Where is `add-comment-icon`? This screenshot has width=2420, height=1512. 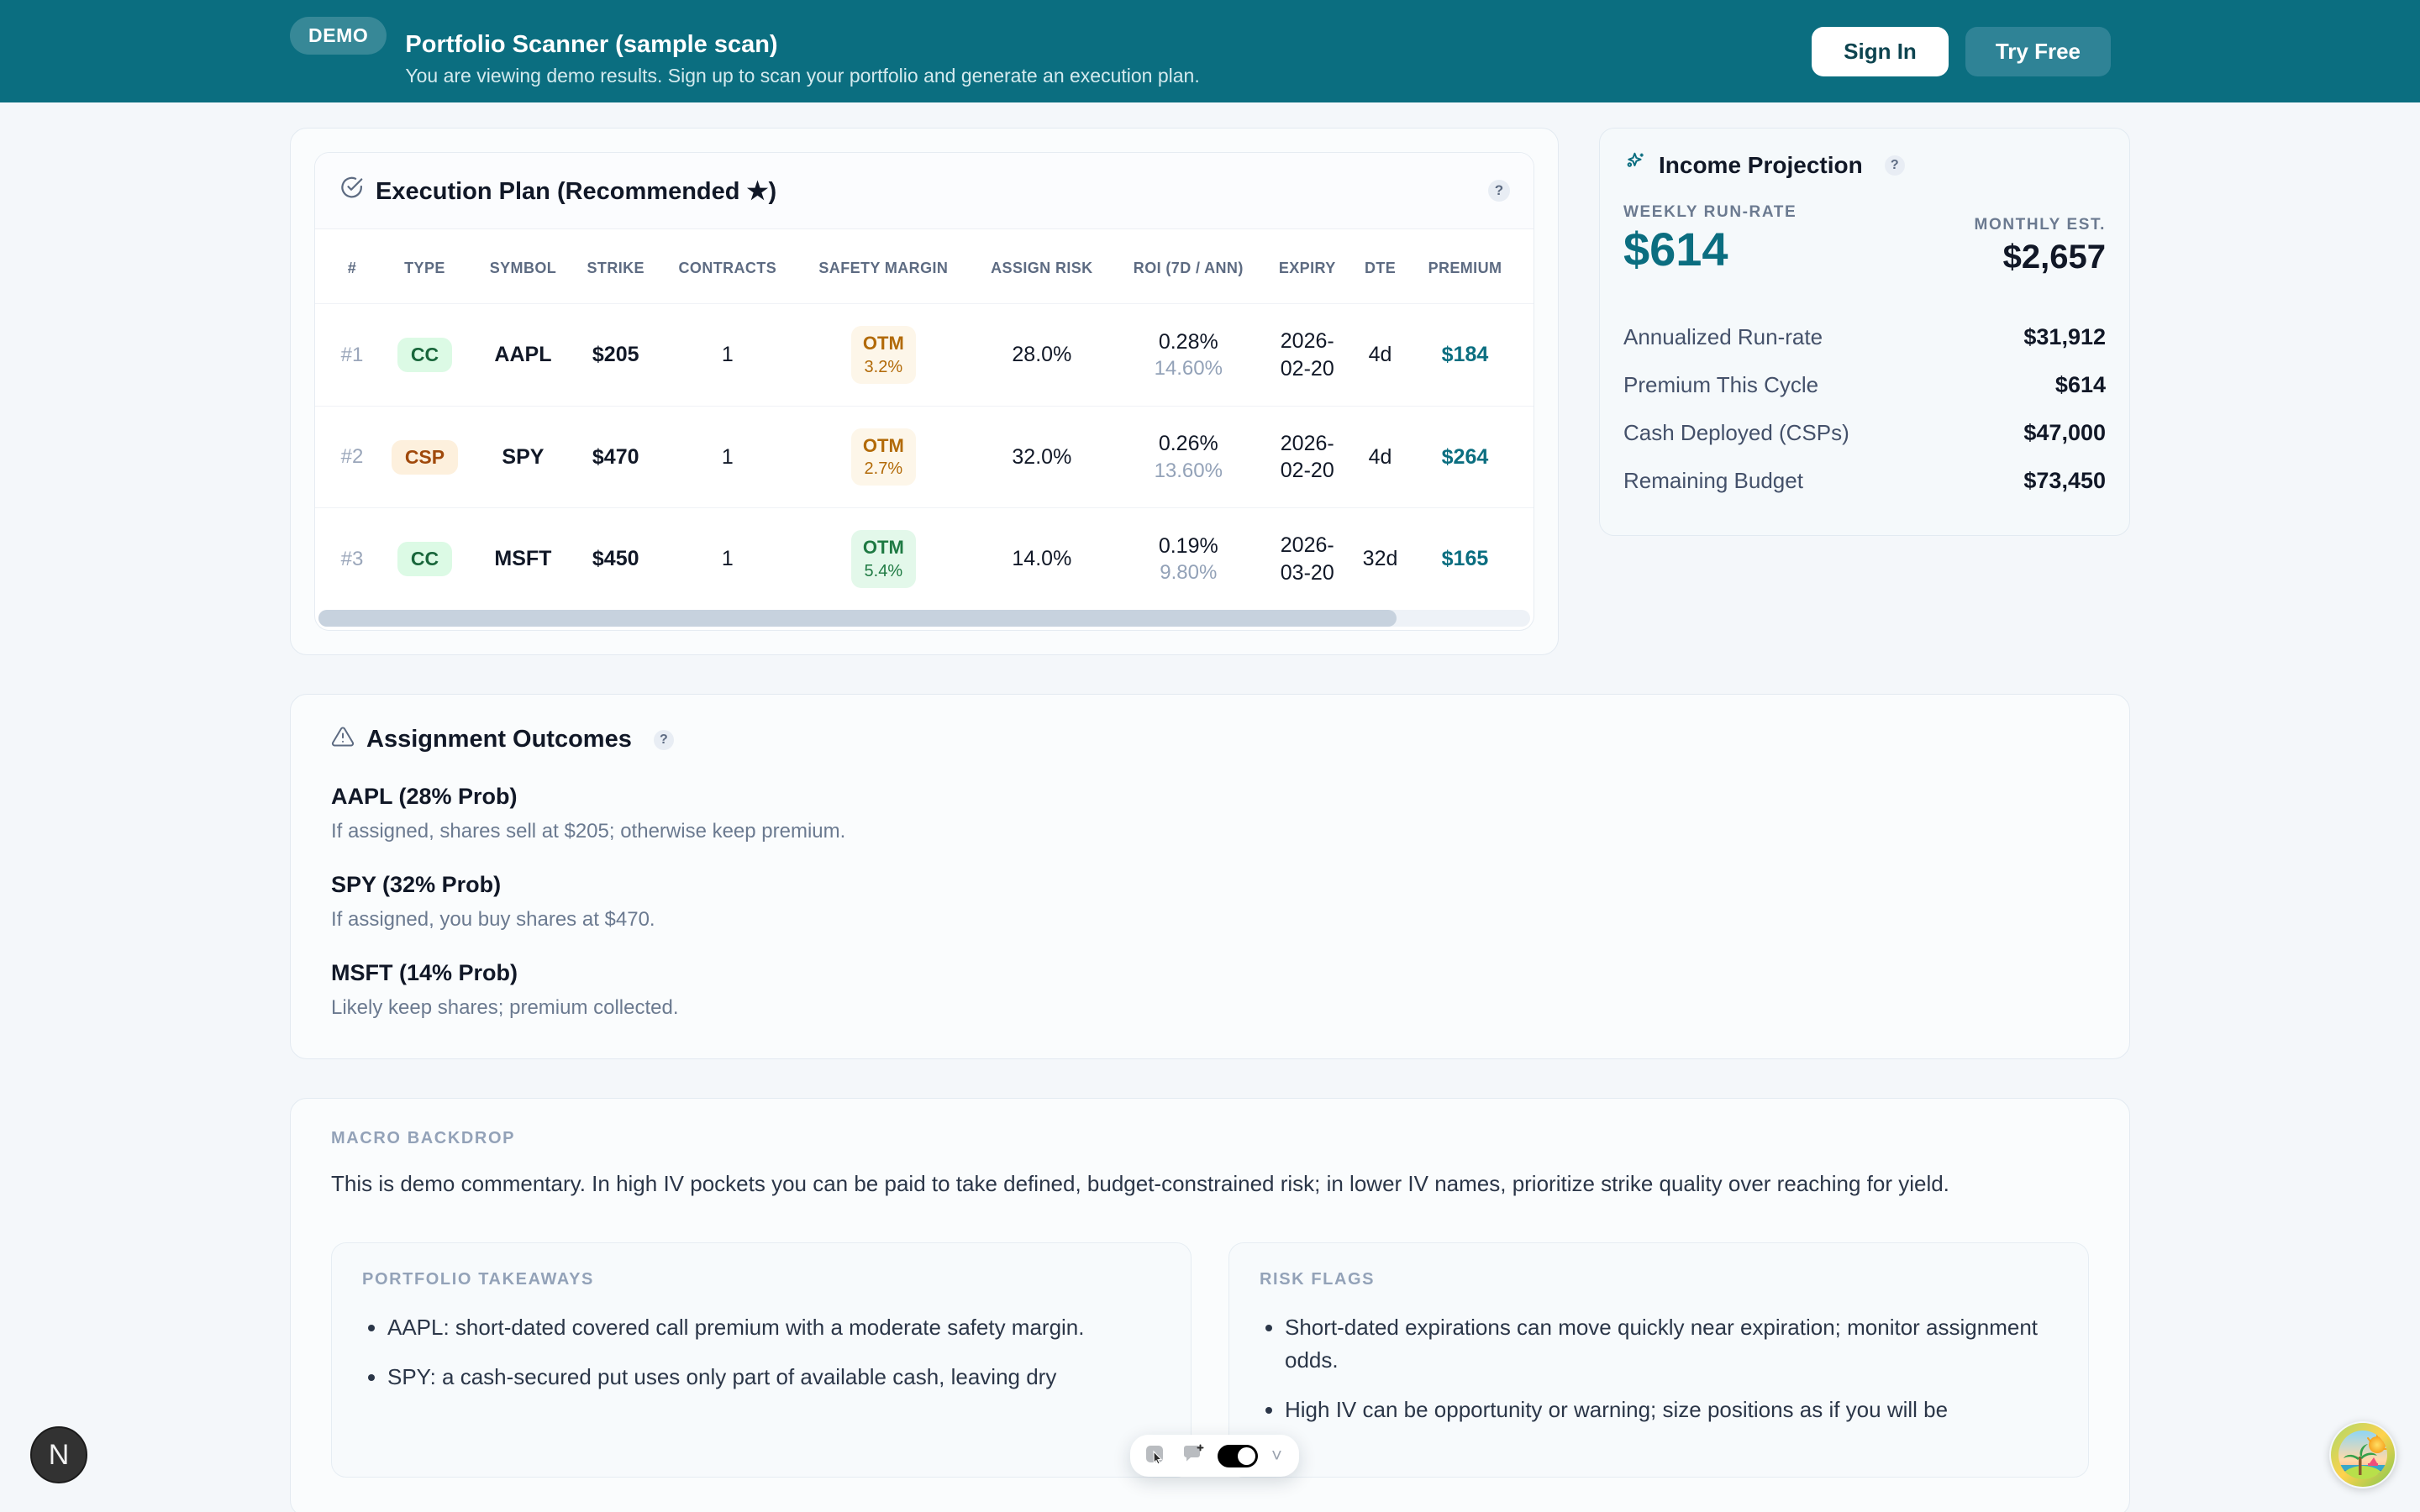 add-comment-icon is located at coordinates (1194, 1455).